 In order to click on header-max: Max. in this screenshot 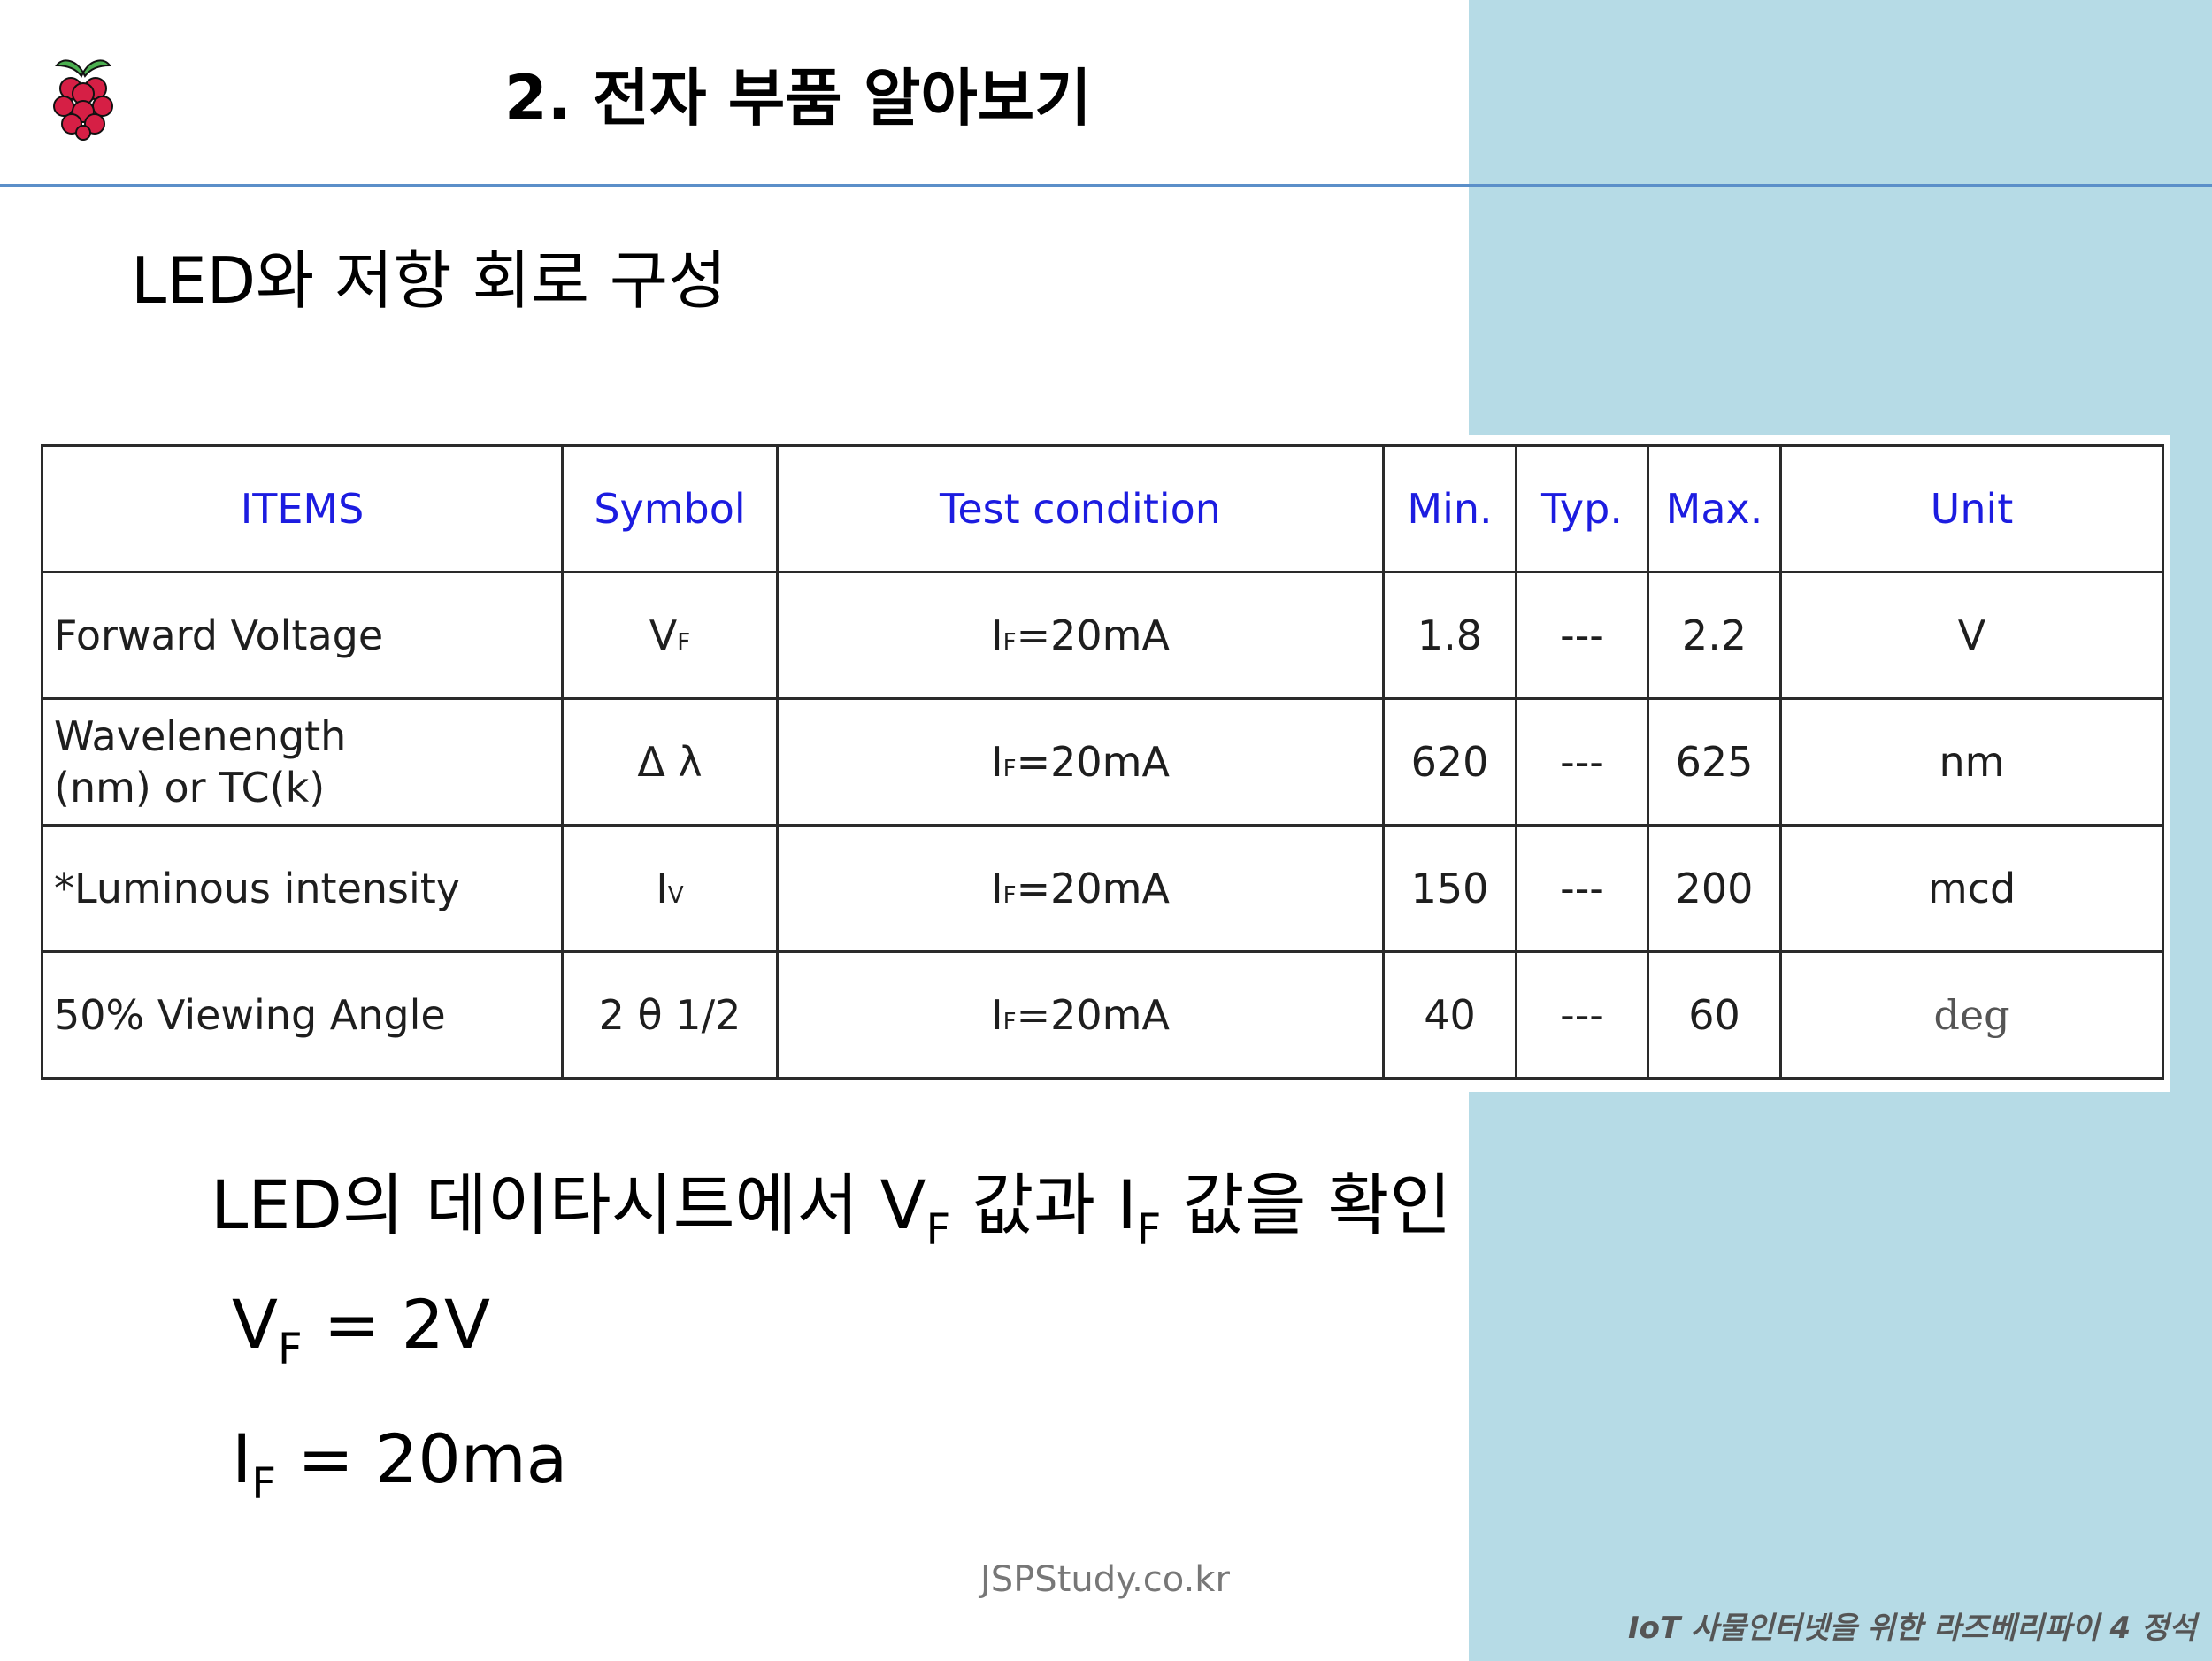, I will do `click(1714, 508)`.